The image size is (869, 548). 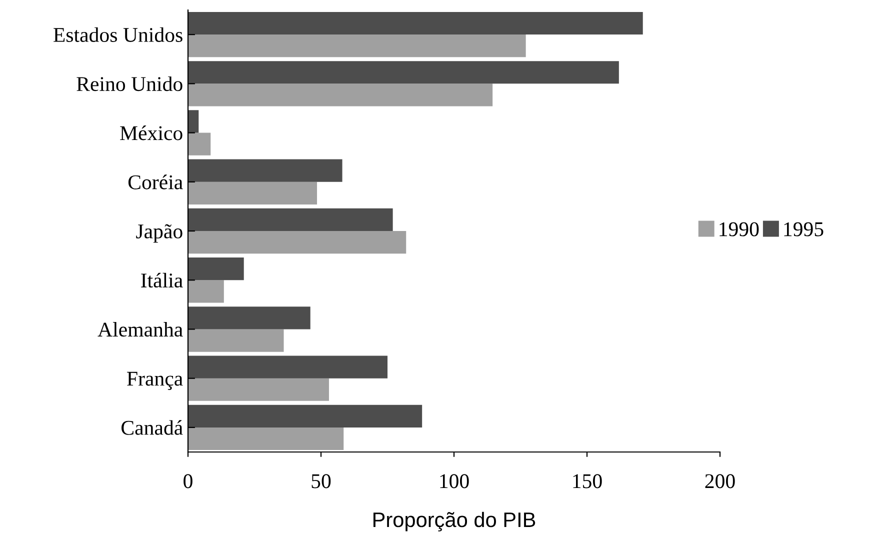 I want to click on y-tick-label: Canadá, so click(x=152, y=427).